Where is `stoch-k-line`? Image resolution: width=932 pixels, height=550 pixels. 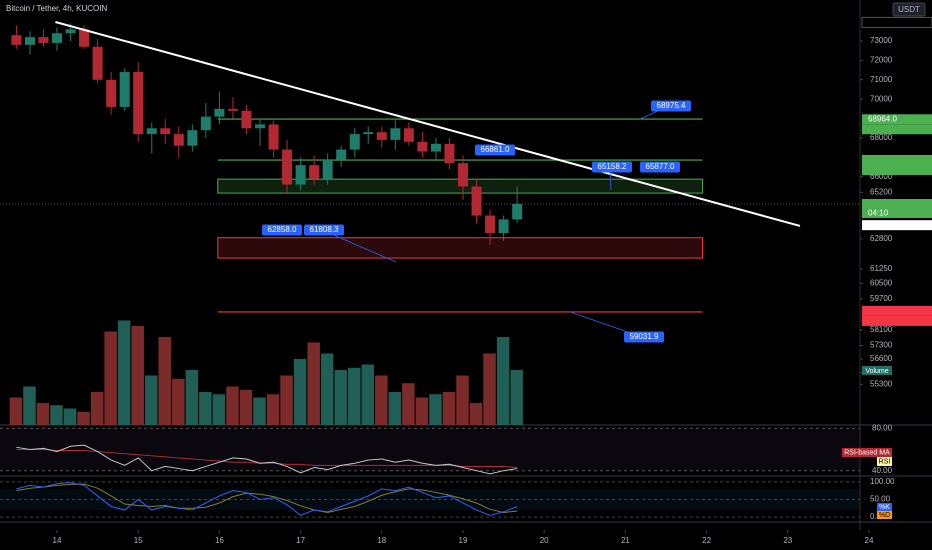
stoch-k-line is located at coordinates (267, 499).